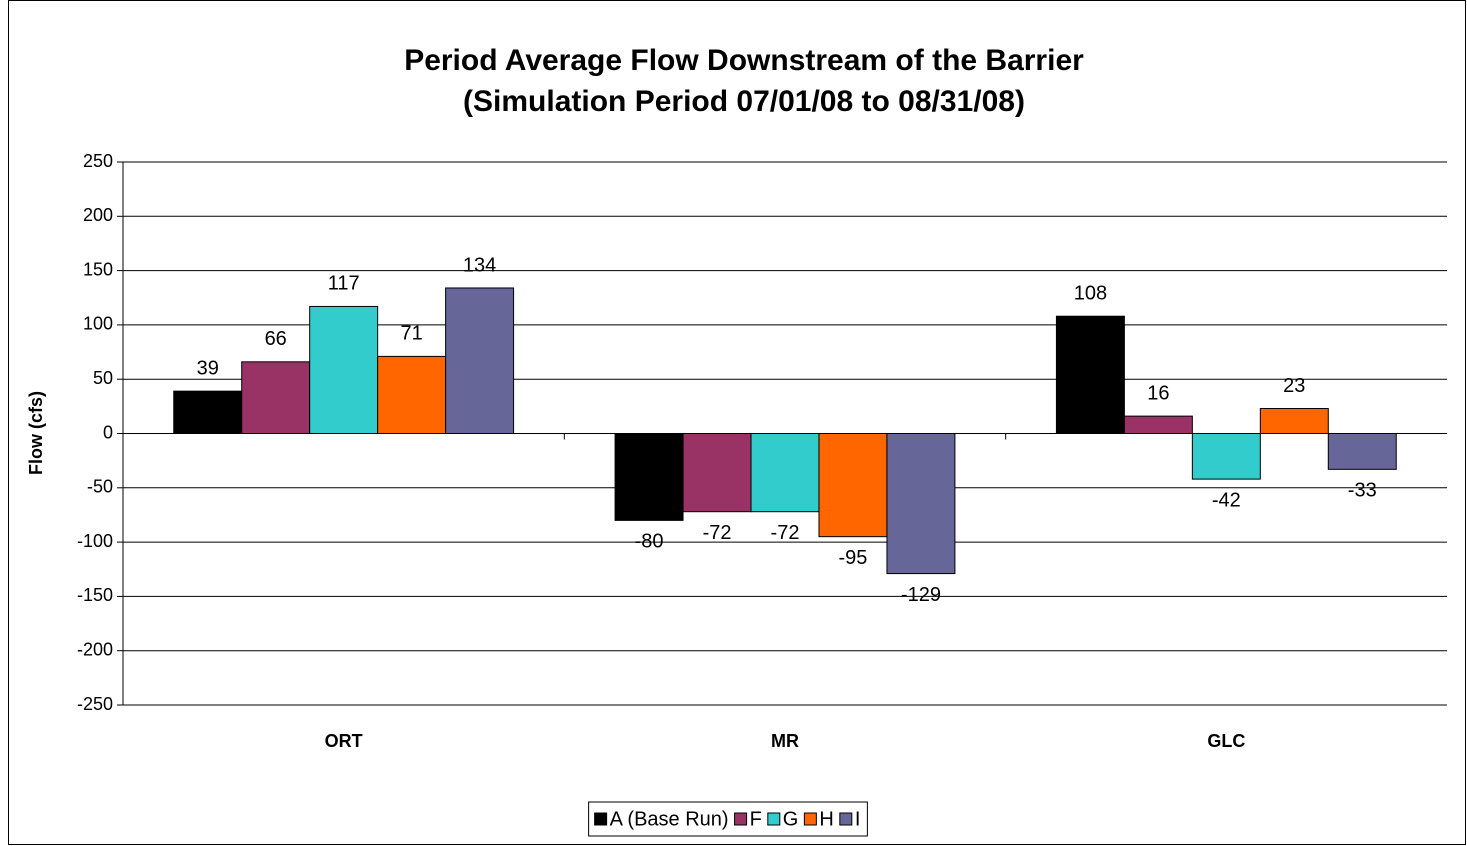  What do you see at coordinates (479, 265) in the screenshot?
I see `data-label: 134` at bounding box center [479, 265].